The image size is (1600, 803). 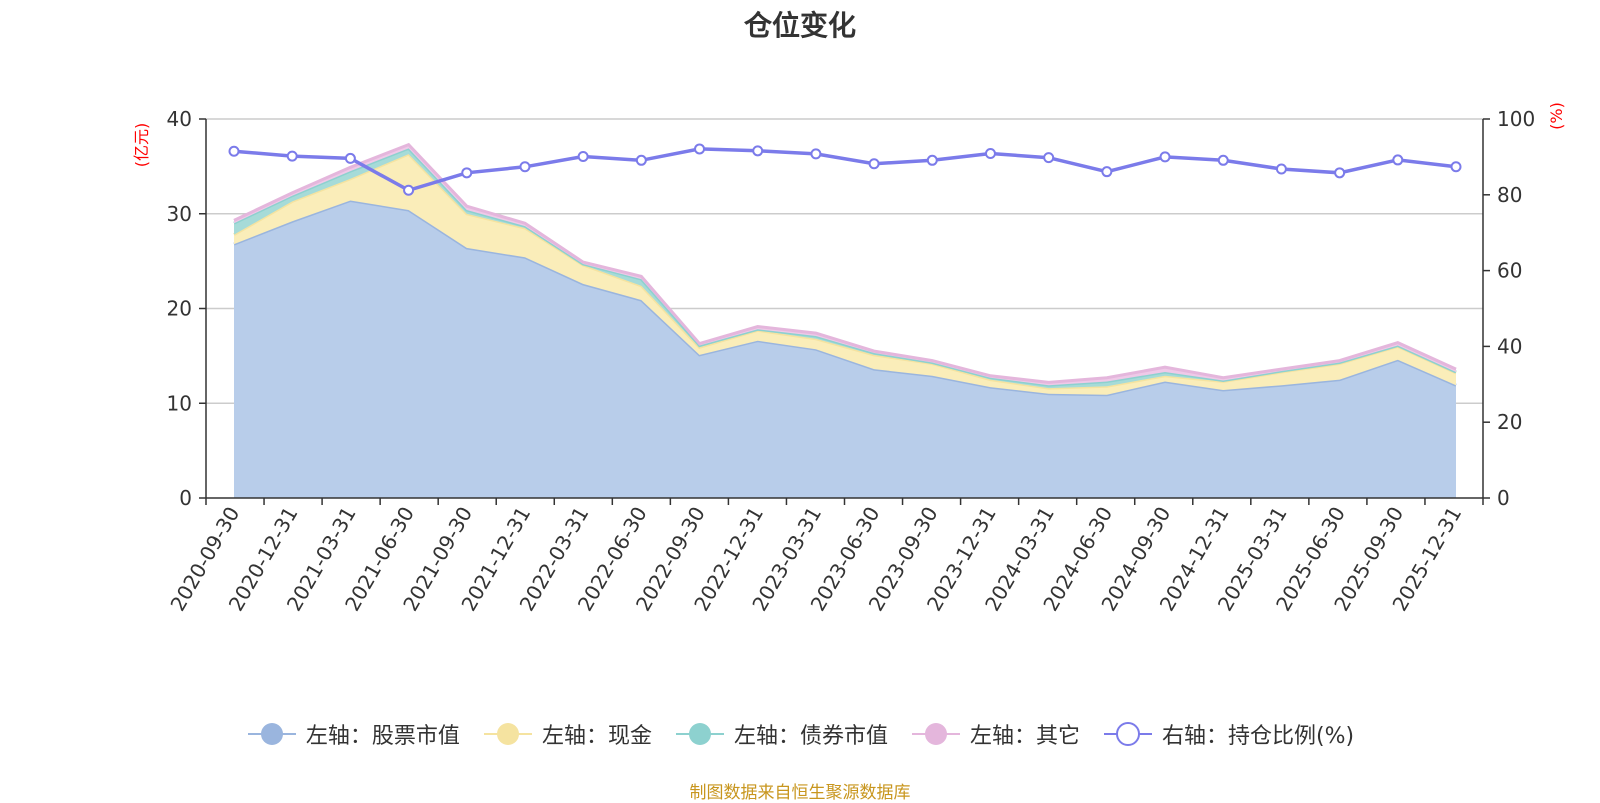 I want to click on legend-label: 左轴：债券市值, so click(x=810, y=736).